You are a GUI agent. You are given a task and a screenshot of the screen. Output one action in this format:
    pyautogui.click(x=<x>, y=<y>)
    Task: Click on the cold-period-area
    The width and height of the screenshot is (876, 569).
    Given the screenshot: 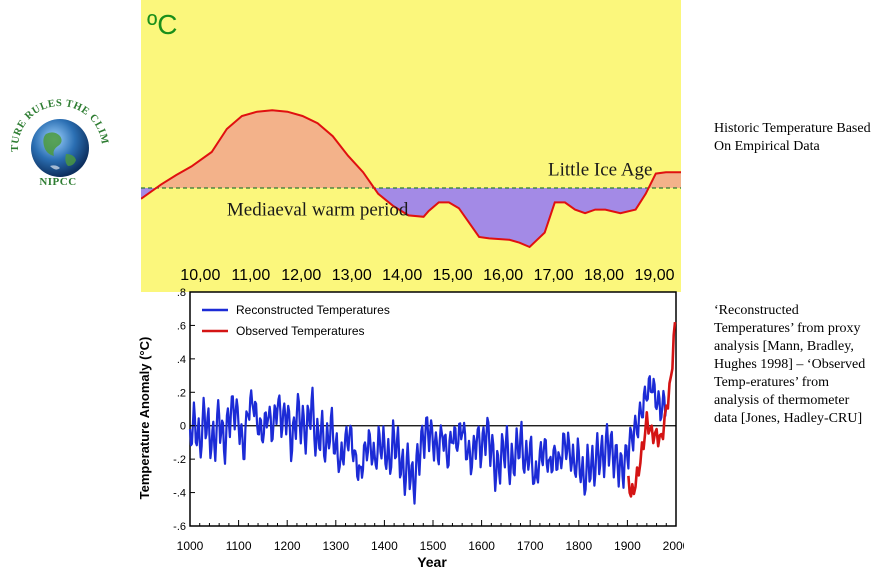 What is the action you would take?
    pyautogui.click(x=411, y=217)
    